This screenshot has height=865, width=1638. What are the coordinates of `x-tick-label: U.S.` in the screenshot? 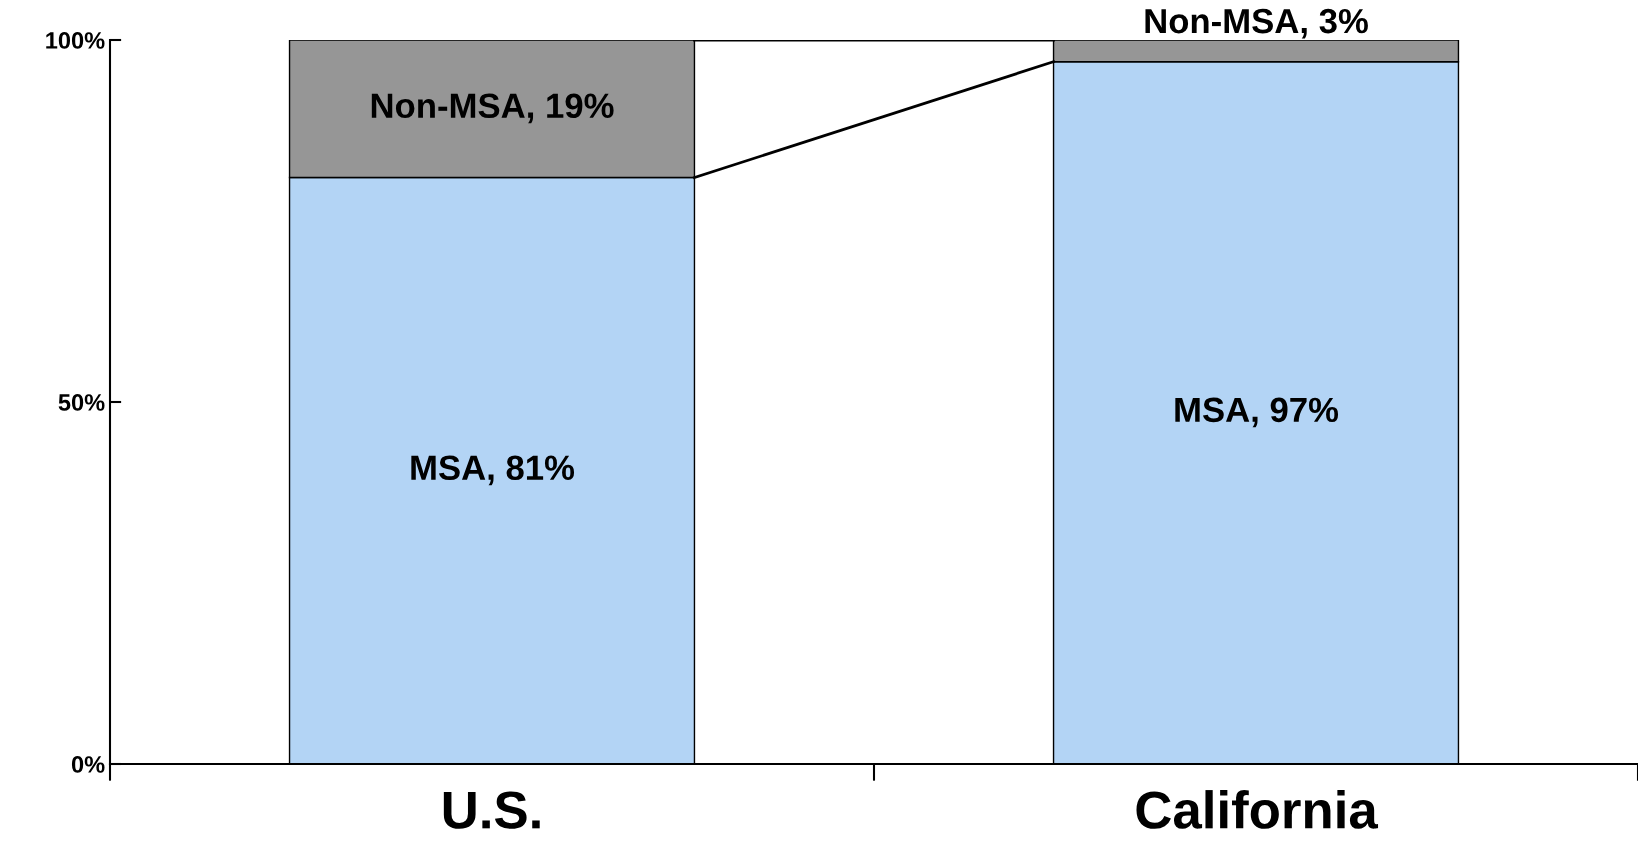 It's located at (491, 810).